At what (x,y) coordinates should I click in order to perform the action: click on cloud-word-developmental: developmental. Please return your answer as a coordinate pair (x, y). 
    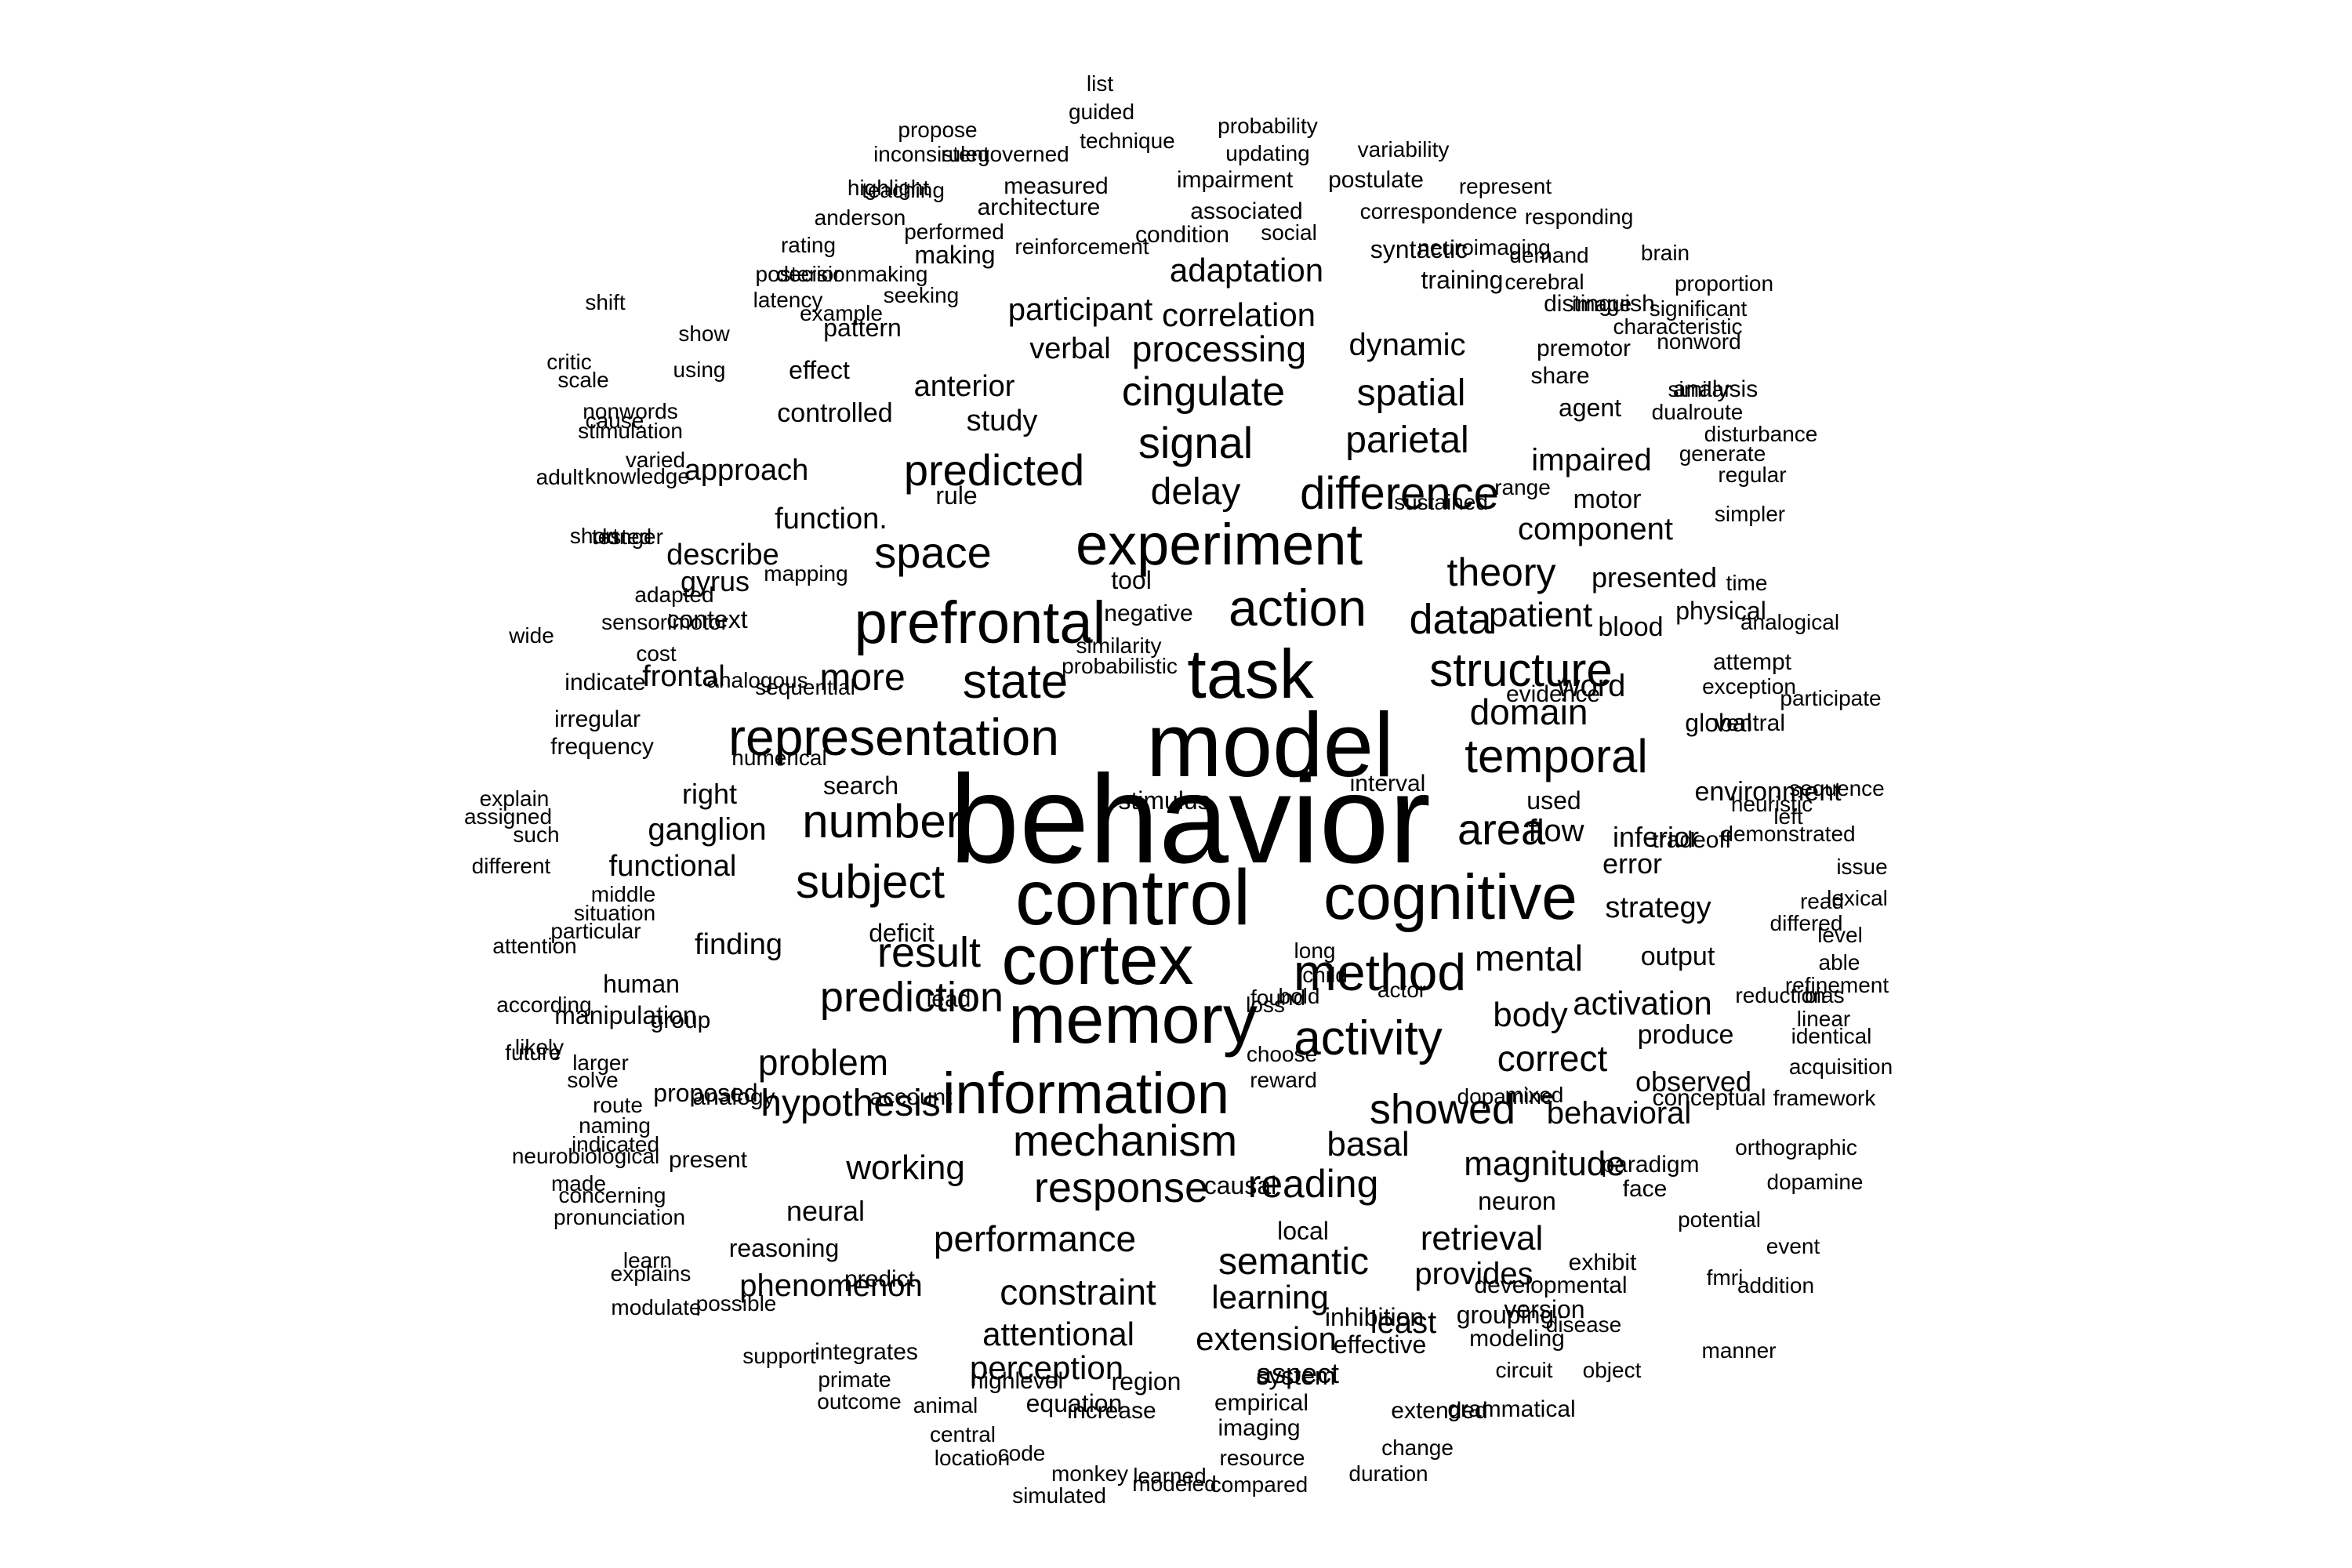
    Looking at the image, I should click on (1551, 1285).